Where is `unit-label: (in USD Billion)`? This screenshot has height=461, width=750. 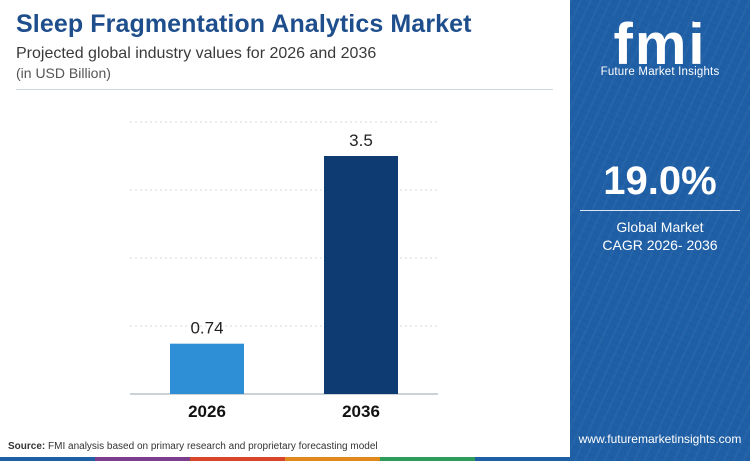
unit-label: (in USD Billion) is located at coordinates (63, 73).